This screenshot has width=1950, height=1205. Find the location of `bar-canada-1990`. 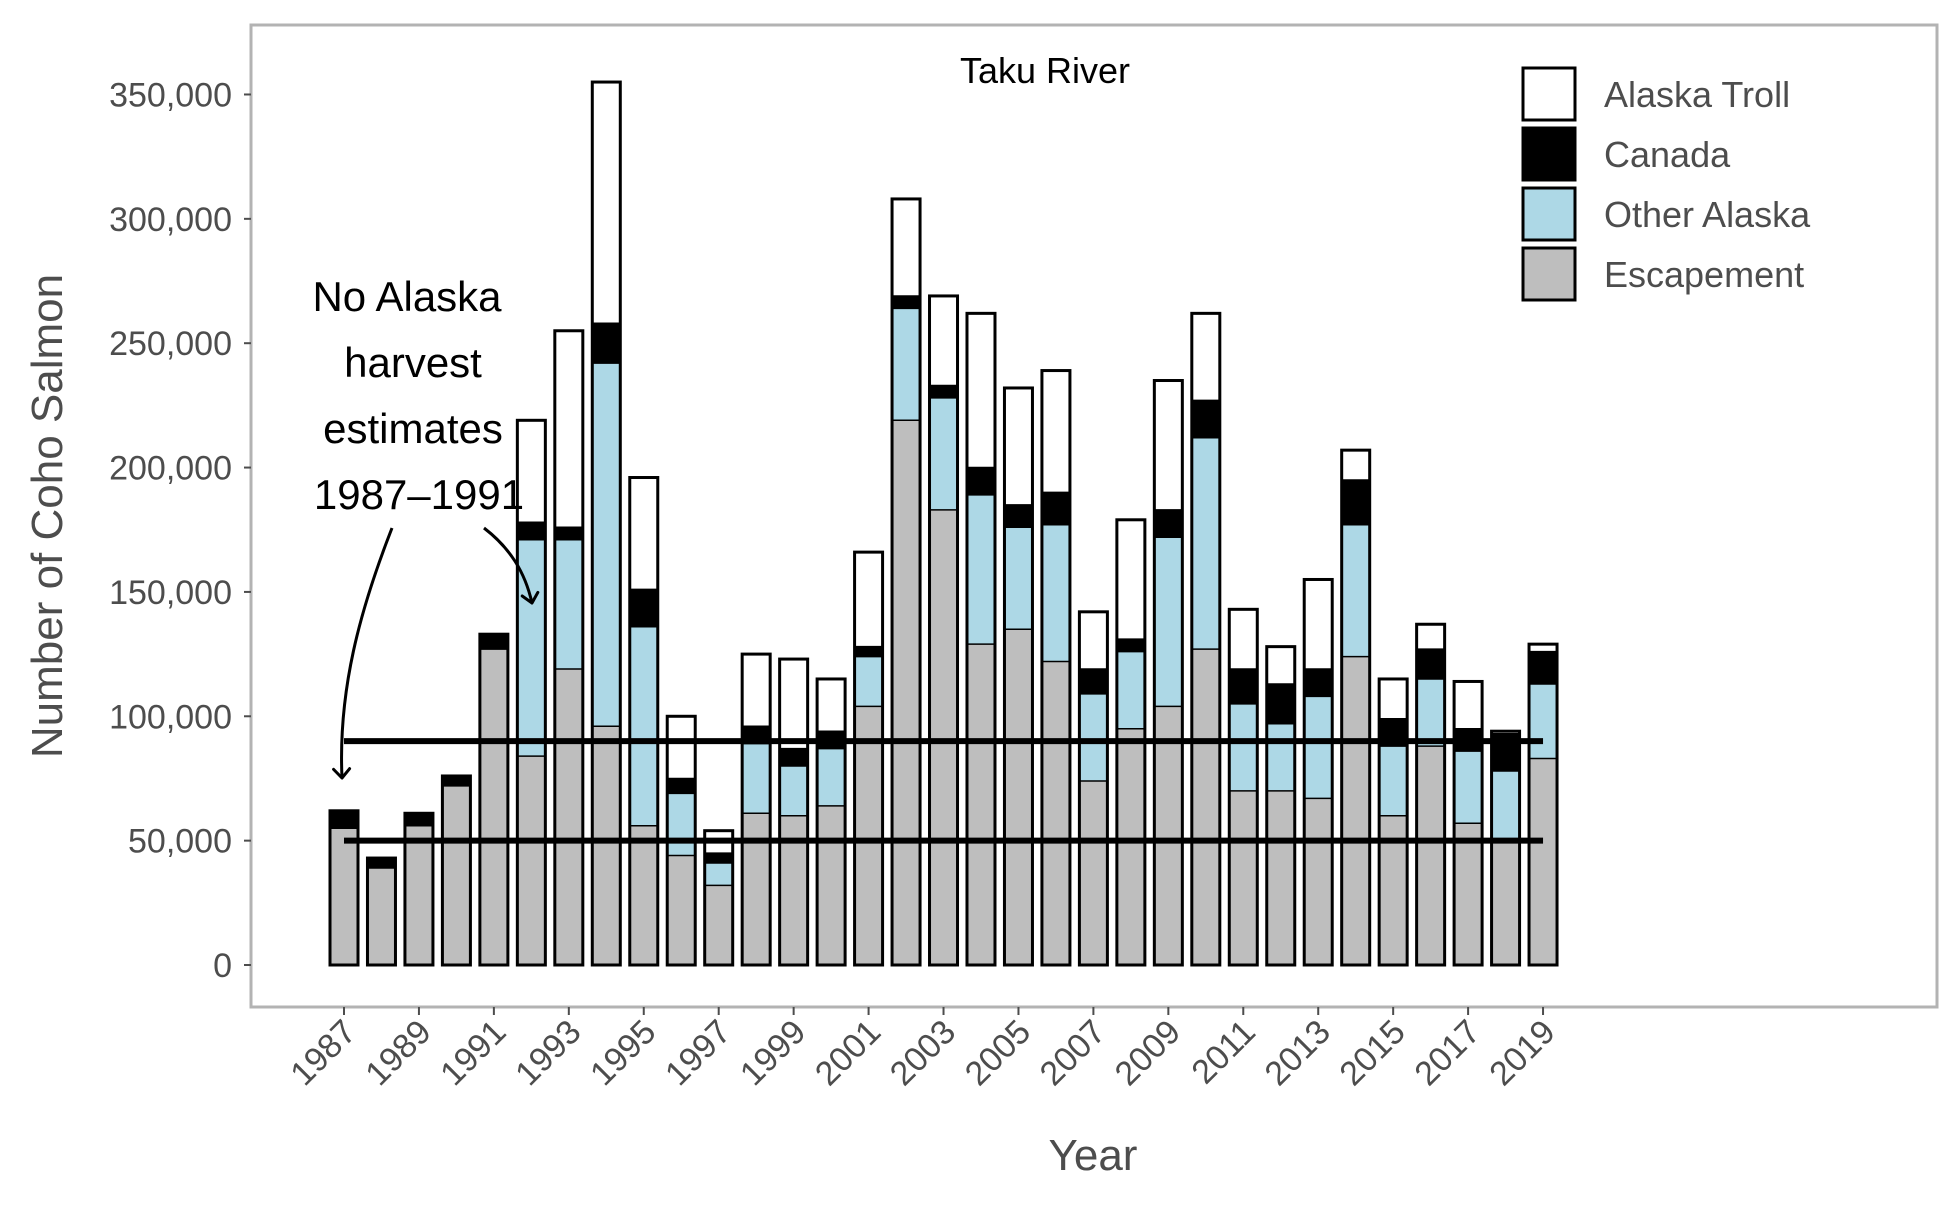

bar-canada-1990 is located at coordinates (456, 780).